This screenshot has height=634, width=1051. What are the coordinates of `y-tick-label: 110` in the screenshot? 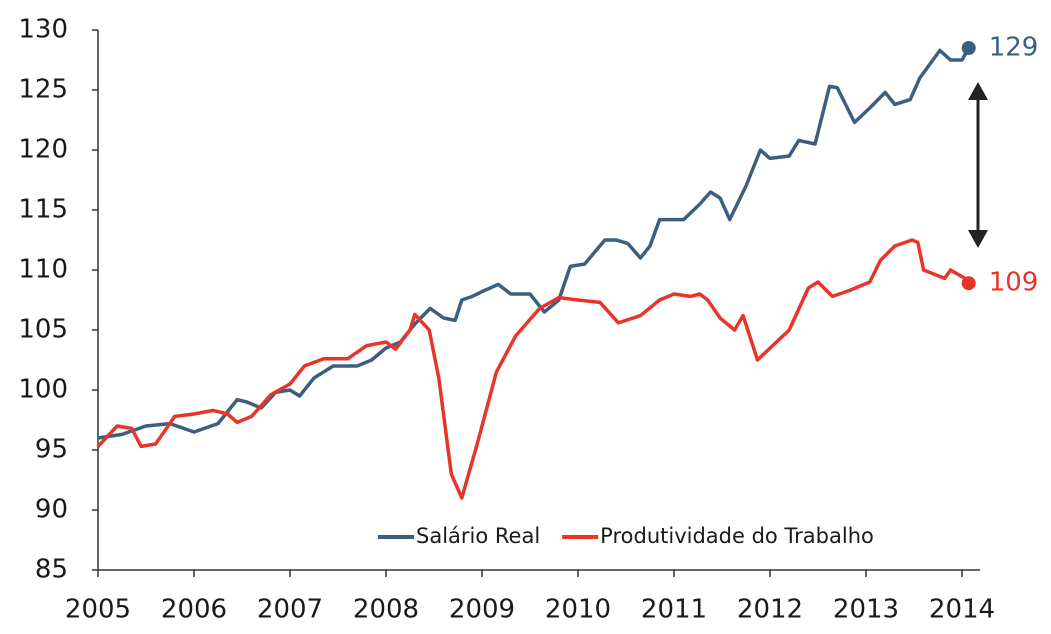 It's located at (43, 270).